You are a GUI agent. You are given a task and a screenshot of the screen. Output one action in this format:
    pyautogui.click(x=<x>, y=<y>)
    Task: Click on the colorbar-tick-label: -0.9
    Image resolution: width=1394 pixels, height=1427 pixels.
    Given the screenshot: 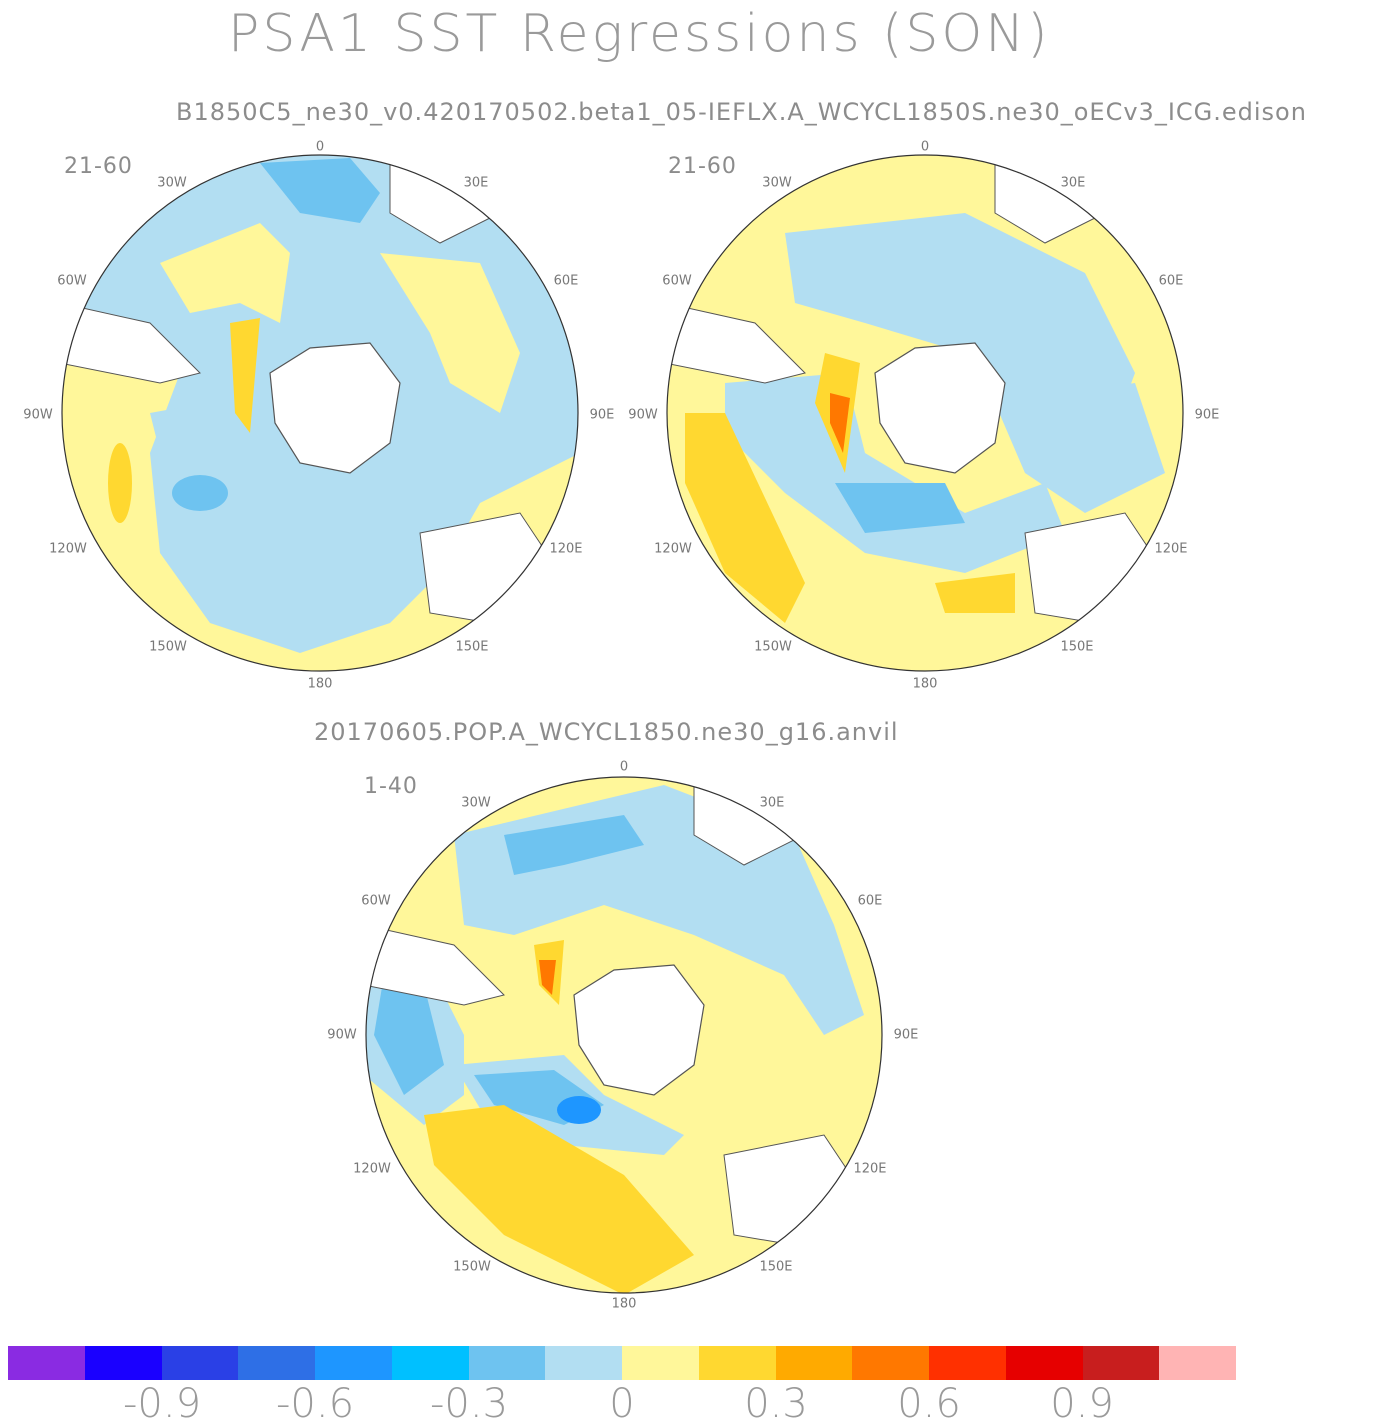 What is the action you would take?
    pyautogui.click(x=162, y=1404)
    